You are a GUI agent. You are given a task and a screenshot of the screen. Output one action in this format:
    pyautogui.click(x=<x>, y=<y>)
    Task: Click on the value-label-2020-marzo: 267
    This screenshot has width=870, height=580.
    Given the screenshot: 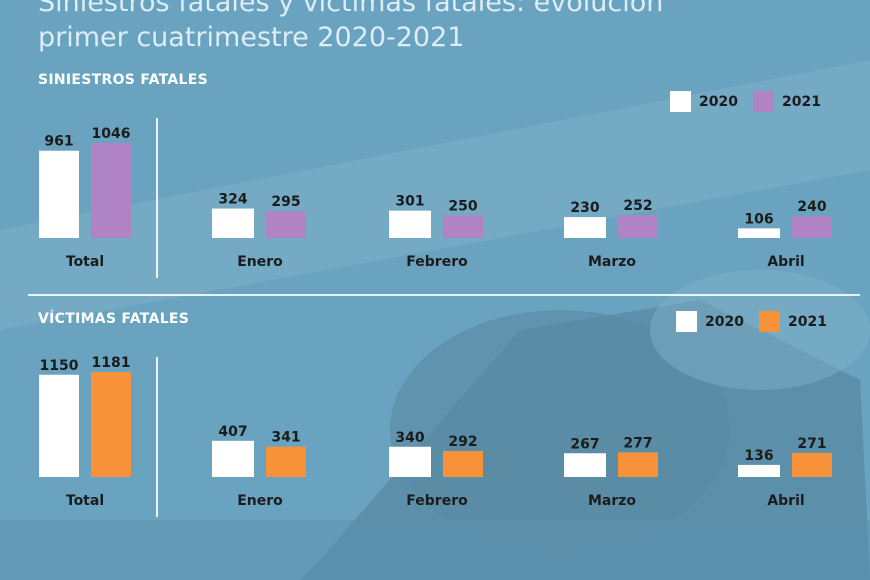 What is the action you would take?
    pyautogui.click(x=584, y=444)
    